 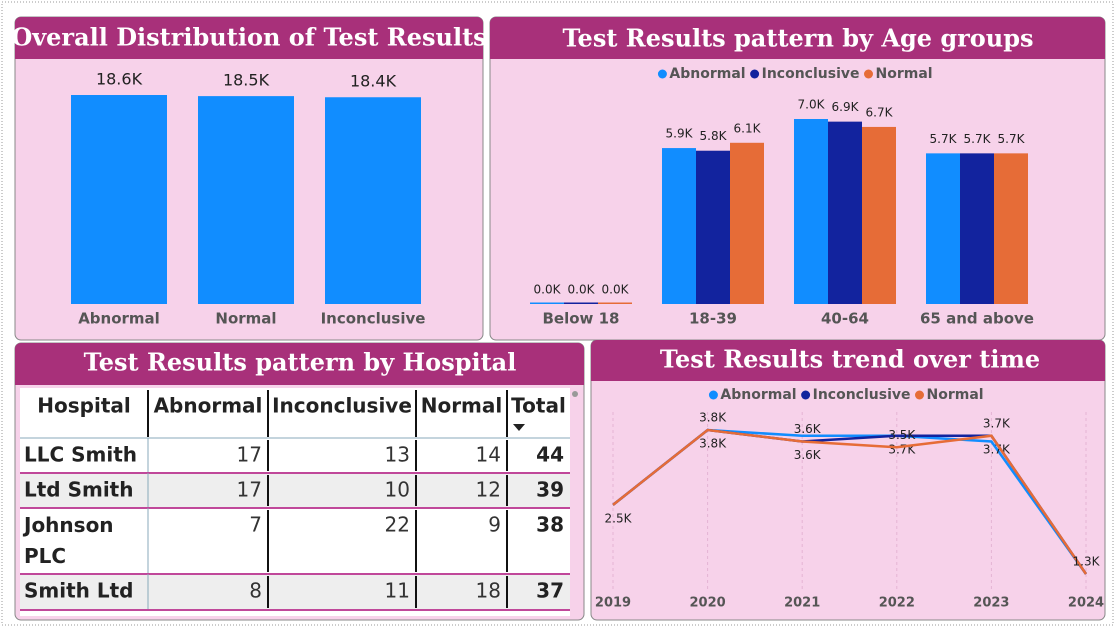 What do you see at coordinates (850, 501) in the screenshot?
I see `line` at bounding box center [850, 501].